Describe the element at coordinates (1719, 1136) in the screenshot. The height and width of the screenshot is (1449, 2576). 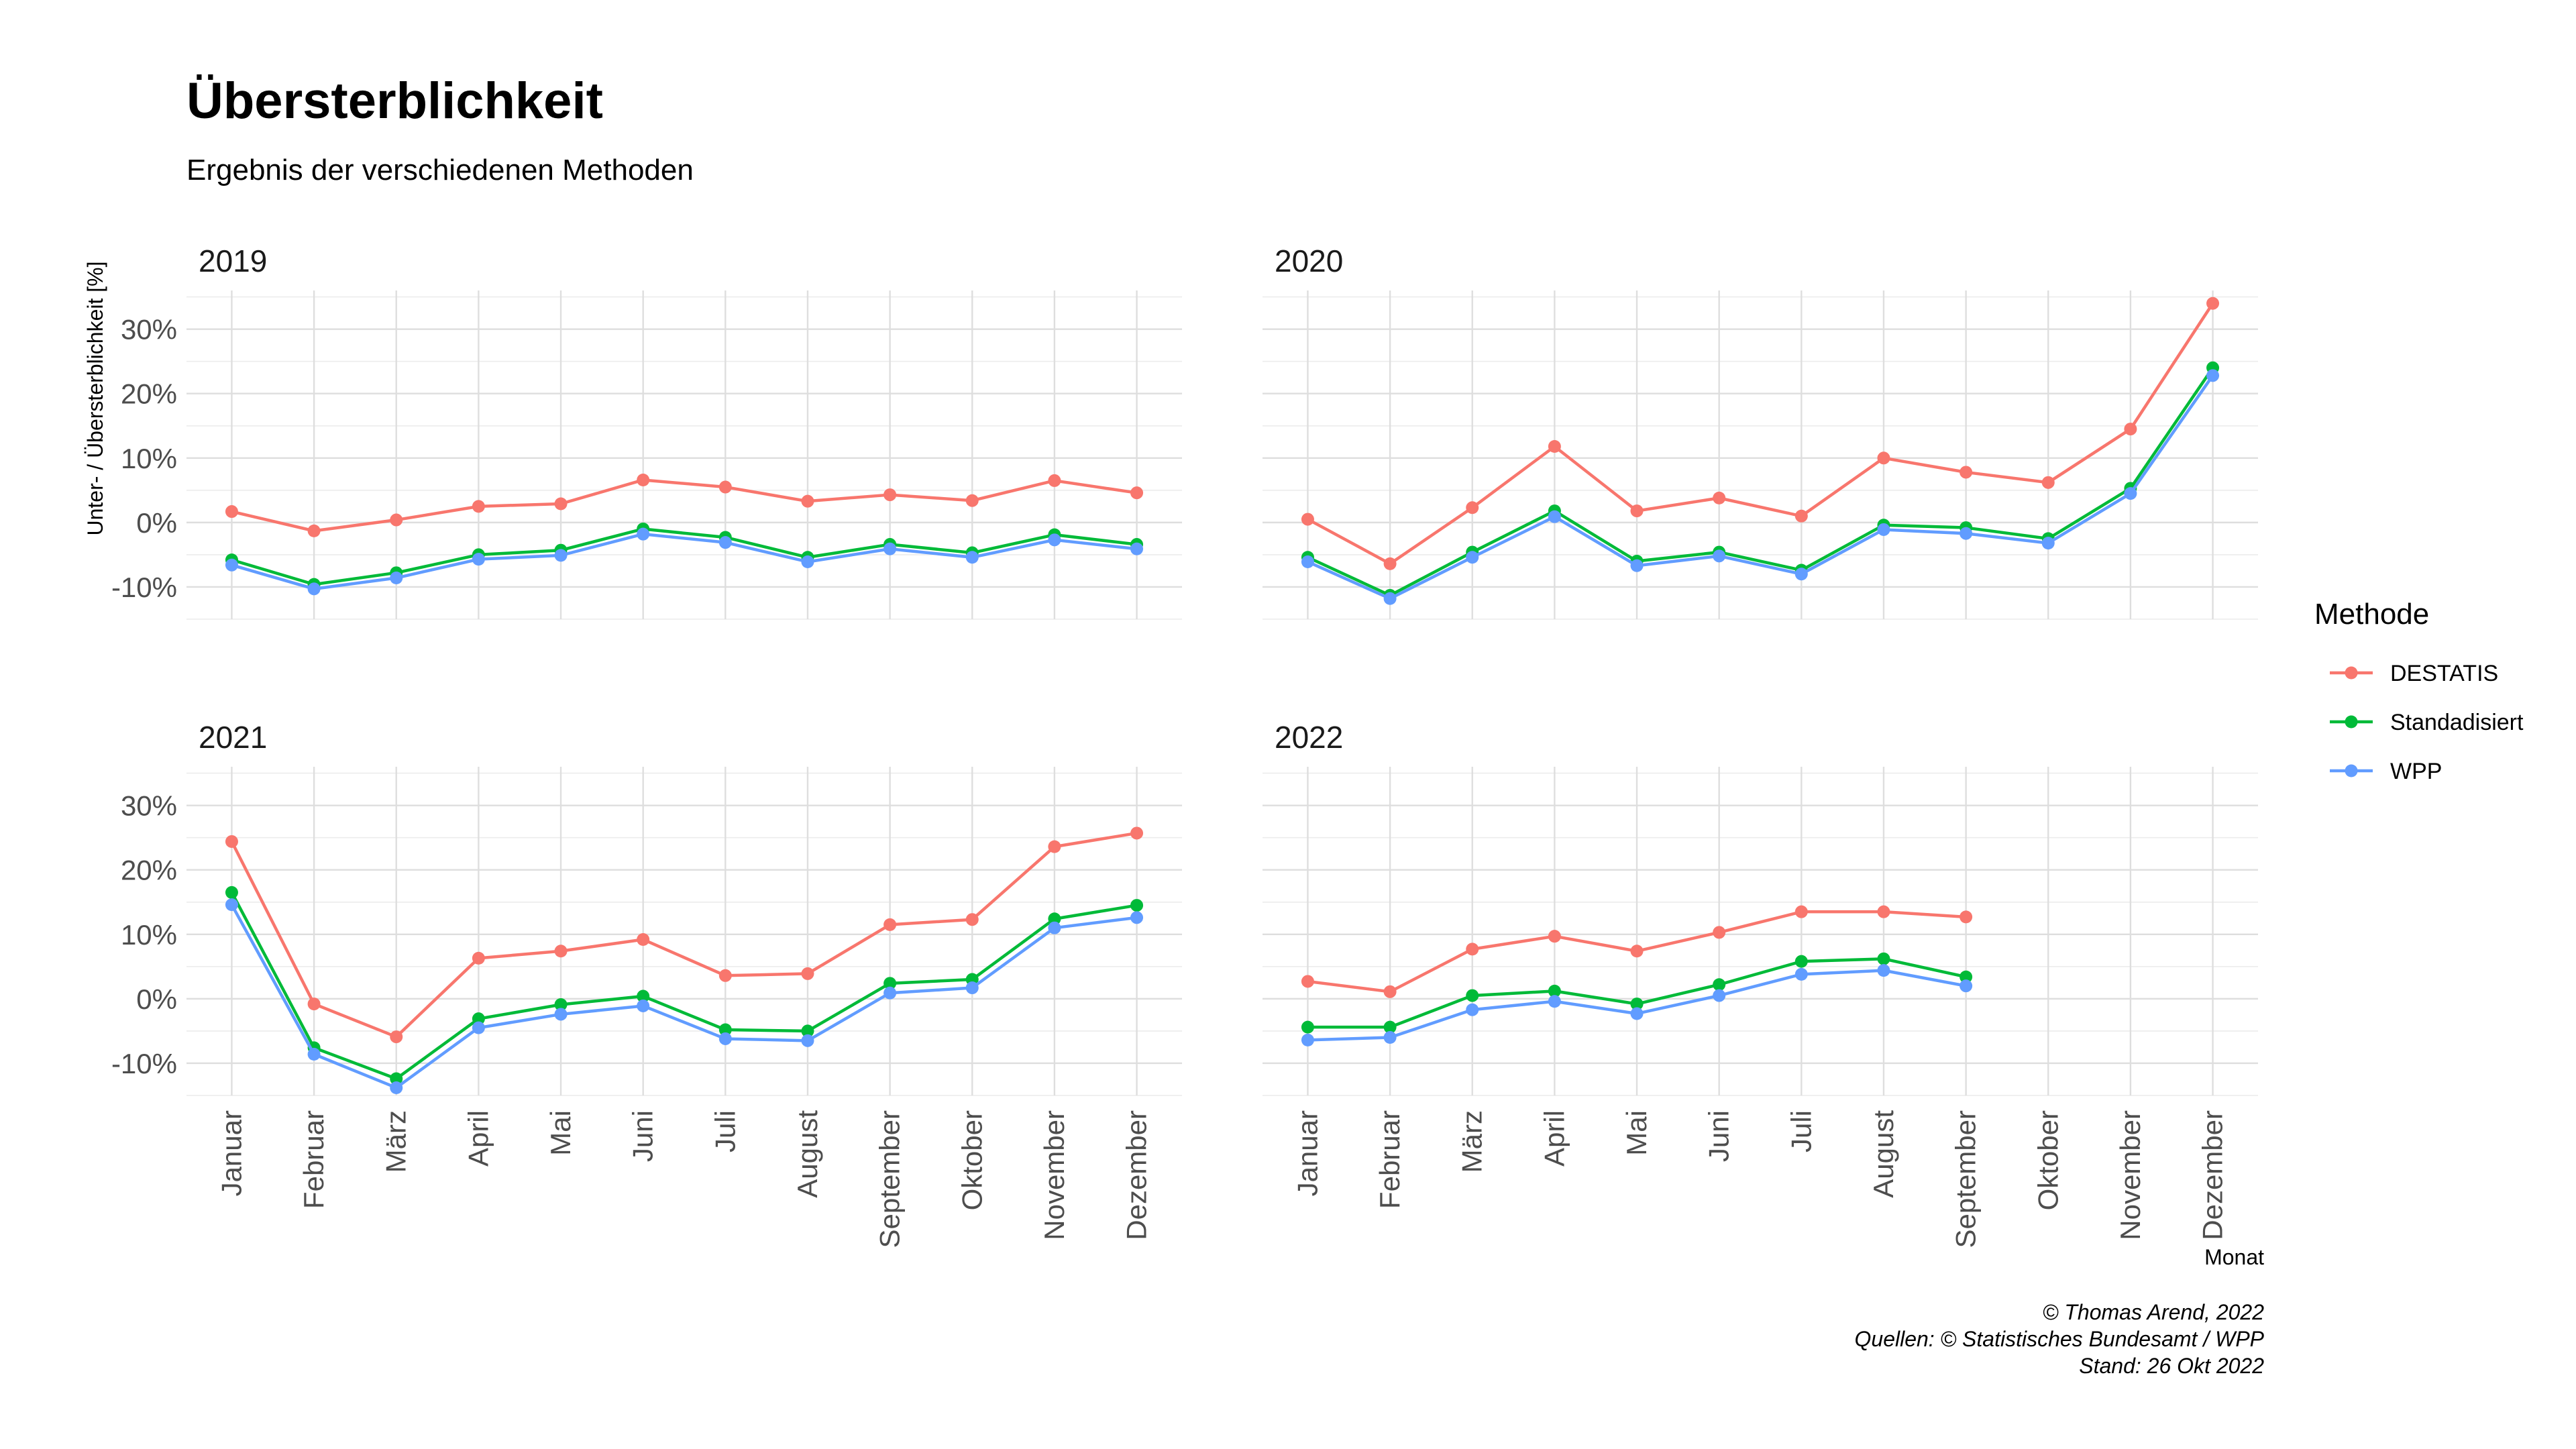
I see `x-tick-label: Juni` at that location.